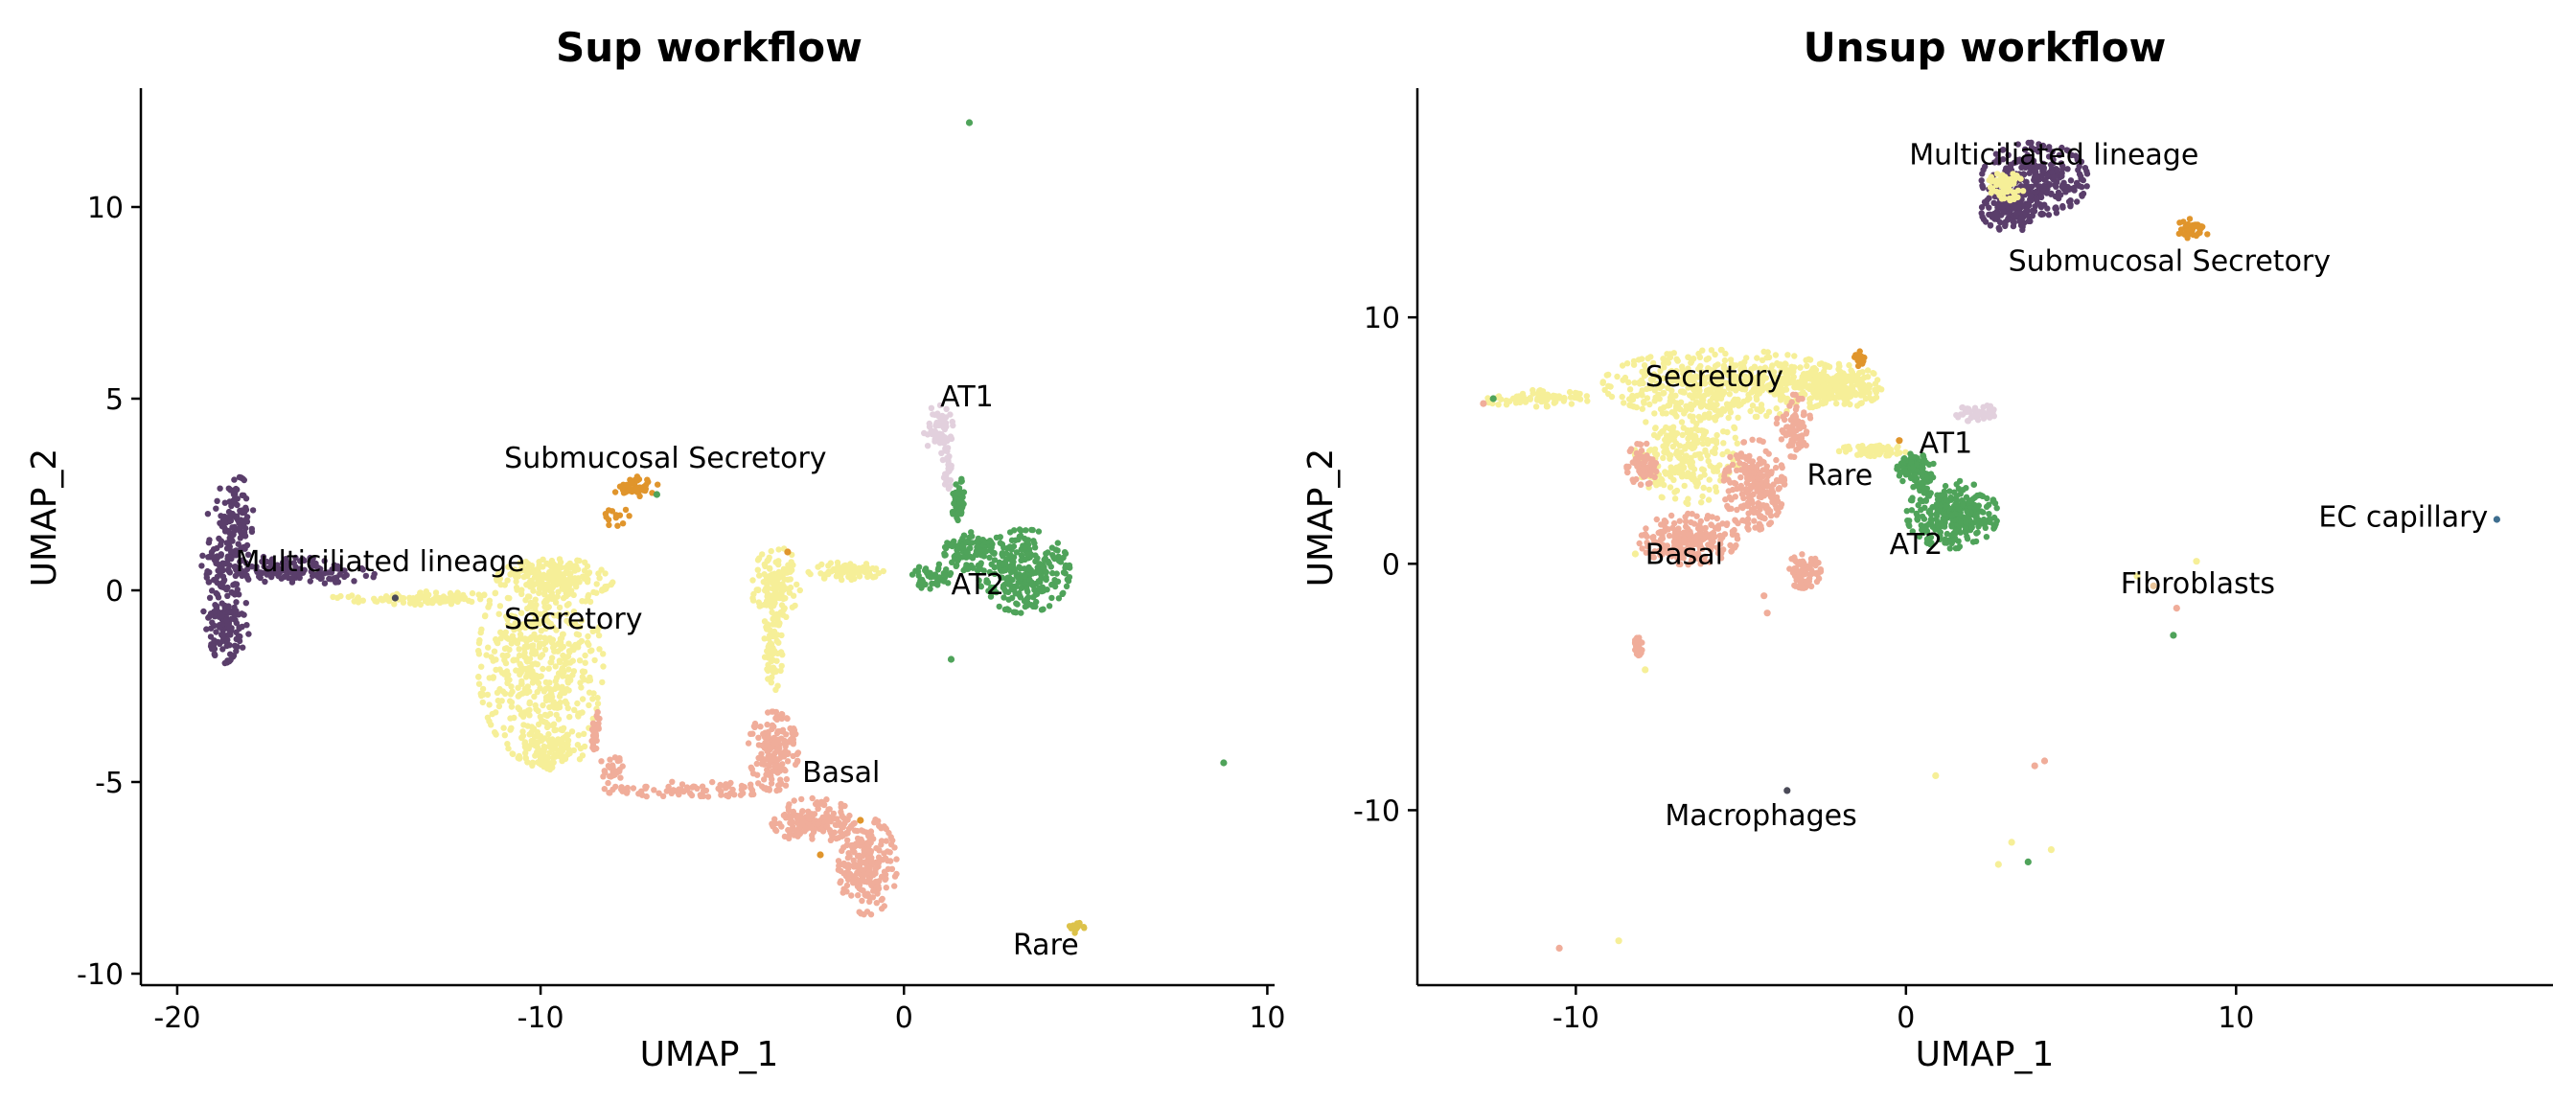  I want to click on outlier-point, so click(395, 598).